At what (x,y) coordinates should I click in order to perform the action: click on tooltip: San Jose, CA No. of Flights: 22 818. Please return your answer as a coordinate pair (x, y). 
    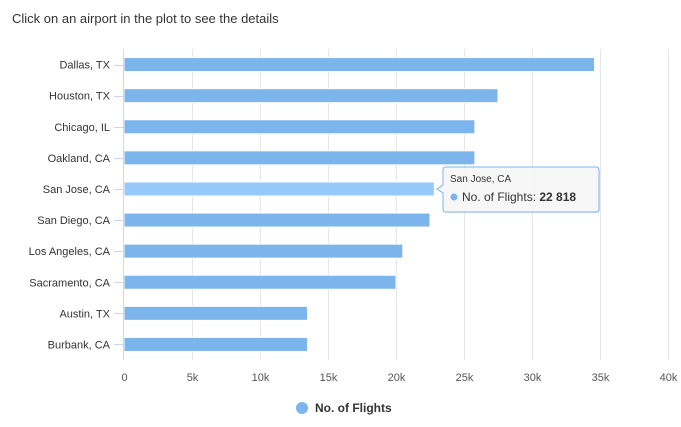
    Looking at the image, I should click on (518, 189).